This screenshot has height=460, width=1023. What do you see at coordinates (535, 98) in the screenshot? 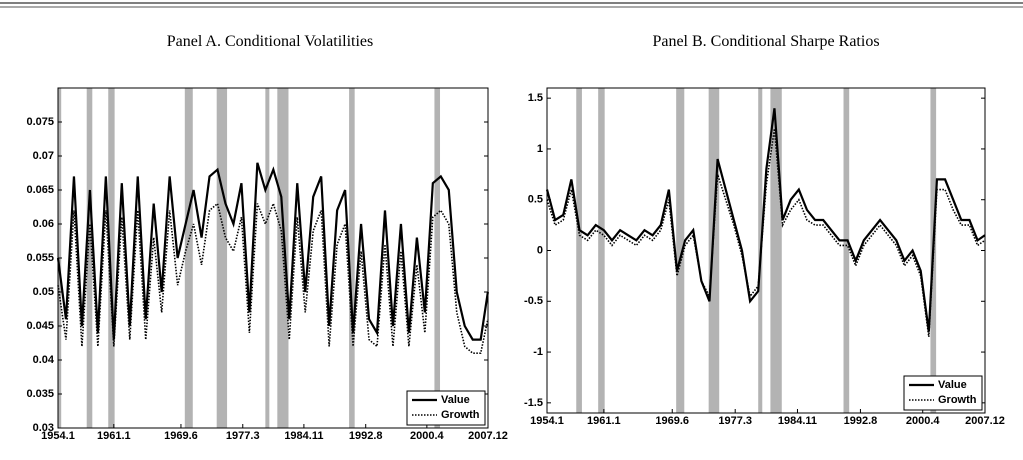
I see `y-tick-label: 1.5` at bounding box center [535, 98].